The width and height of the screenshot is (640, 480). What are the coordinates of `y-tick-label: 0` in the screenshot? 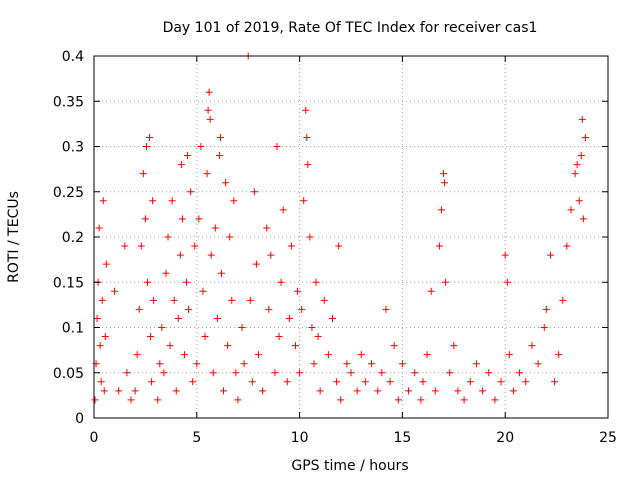 It's located at (79, 419).